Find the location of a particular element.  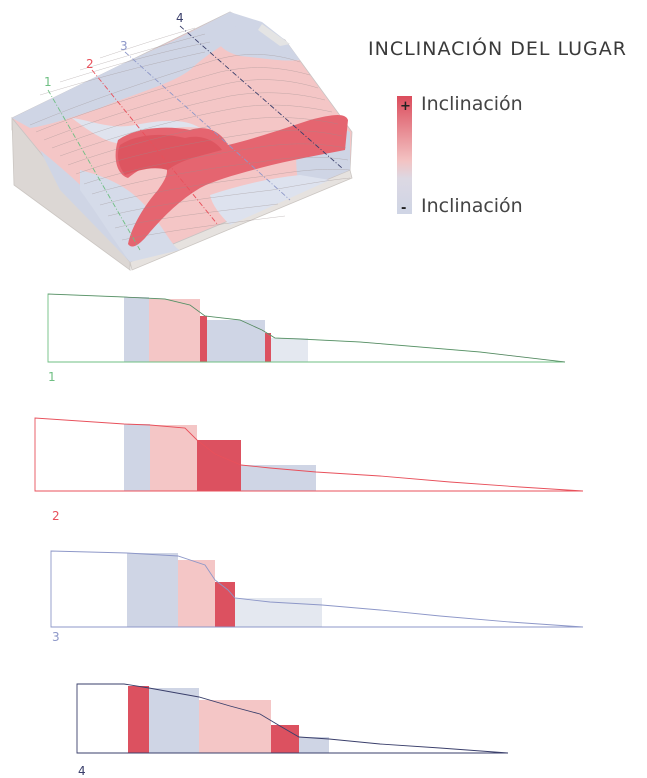

legend-plus-sign: + is located at coordinates (405, 106).